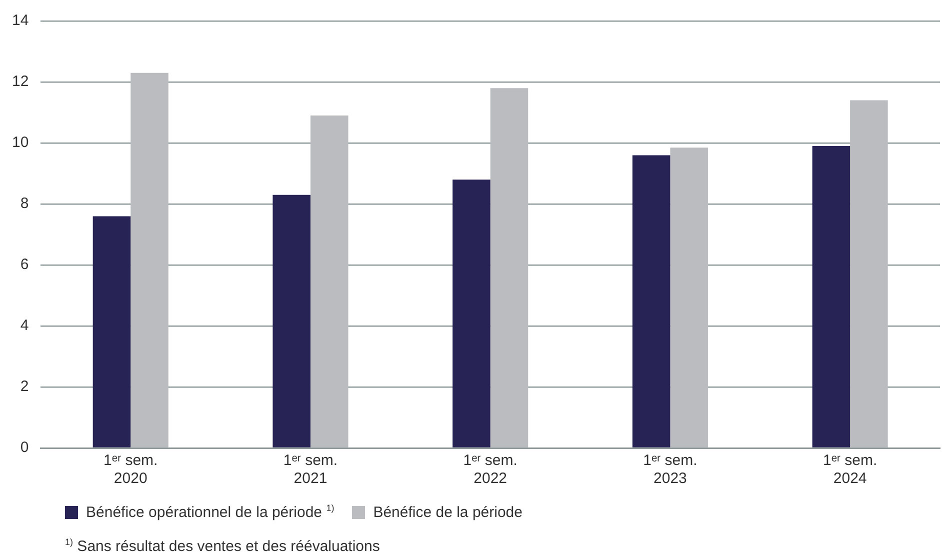 Image resolution: width=942 pixels, height=560 pixels. Describe the element at coordinates (850, 470) in the screenshot. I see `x-tick-label: 1ᵉʳ sem. 2024` at that location.